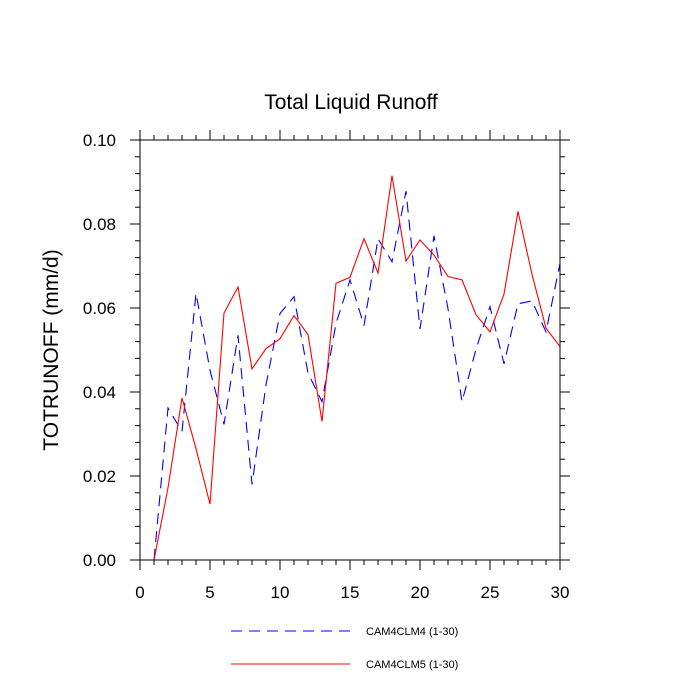 This screenshot has width=700, height=700. I want to click on y-tick-label: 0.04, so click(99, 392).